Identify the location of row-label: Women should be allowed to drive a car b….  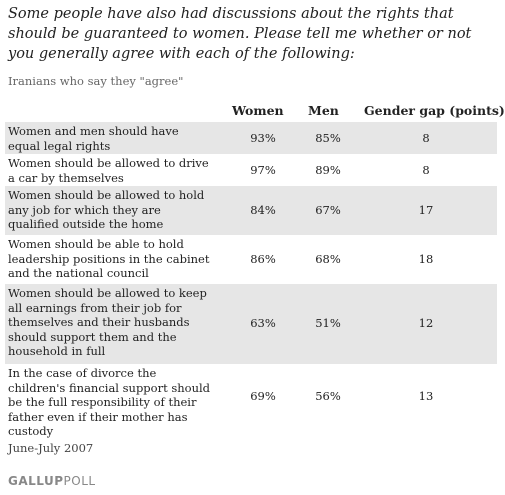
(108, 170).